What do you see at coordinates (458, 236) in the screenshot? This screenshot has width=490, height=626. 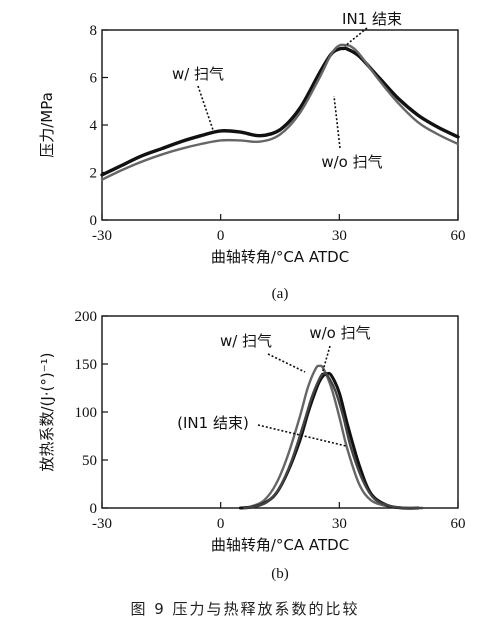 I see `chart-a-xtick-label: 60` at bounding box center [458, 236].